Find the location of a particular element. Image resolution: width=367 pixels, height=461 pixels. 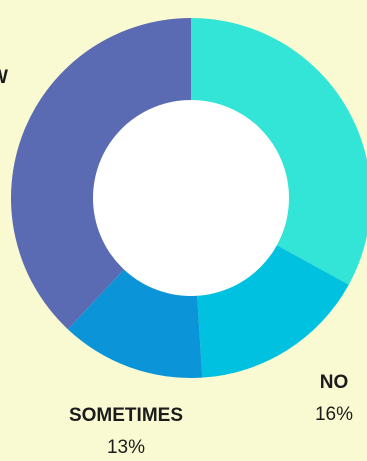

slice-label-partial-0: W is located at coordinates (4, 77).